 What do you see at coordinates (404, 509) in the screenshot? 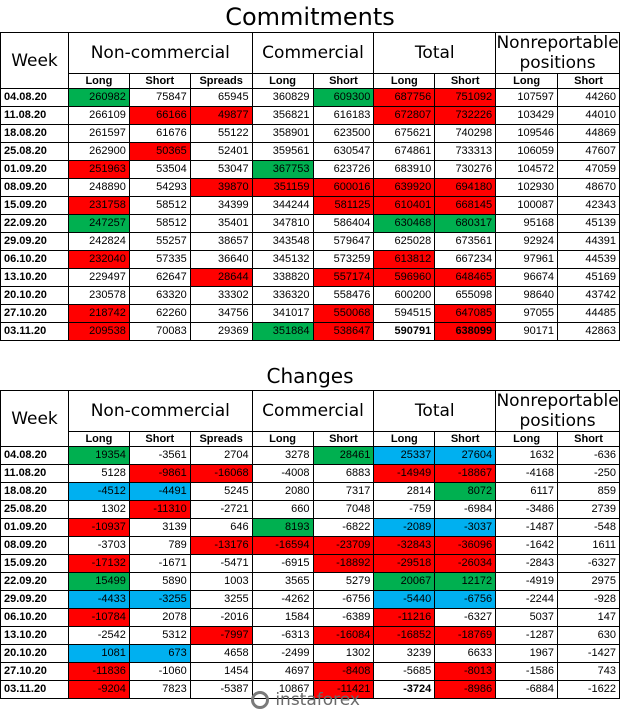
I see `value-cell: -759` at bounding box center [404, 509].